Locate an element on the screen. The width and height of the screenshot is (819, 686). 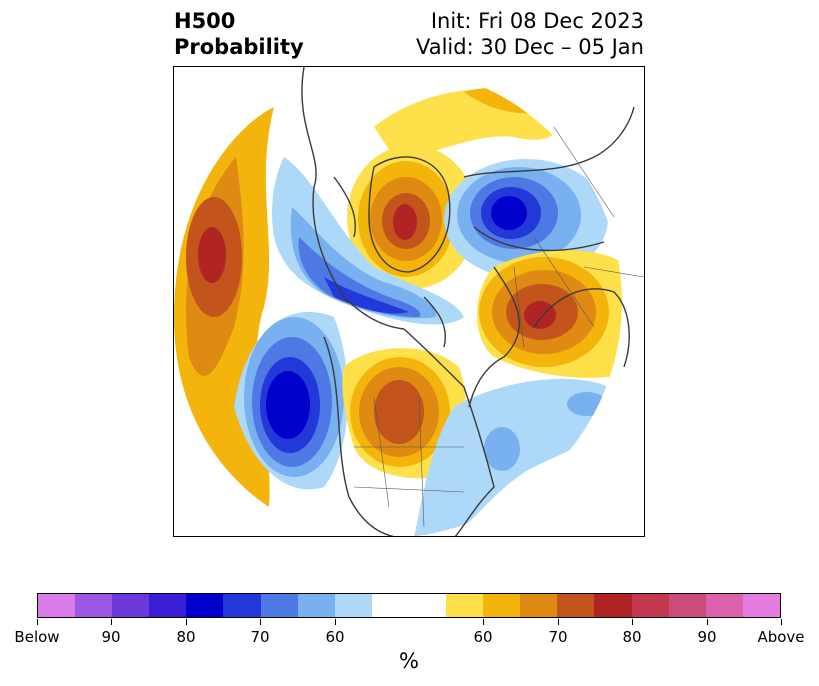
init-date: Init: Fri 08 Dec 2023 is located at coordinates (537, 21).